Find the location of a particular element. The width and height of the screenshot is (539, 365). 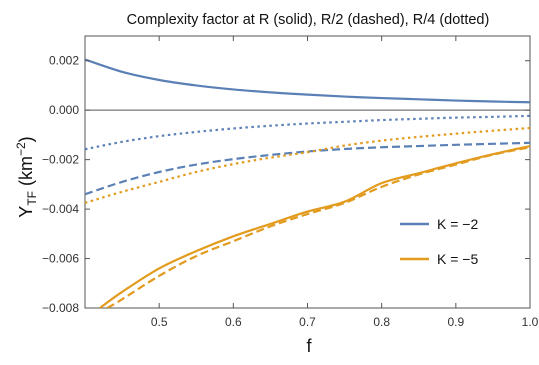

y-axis-label-unit-close: ) is located at coordinates (26, 139).